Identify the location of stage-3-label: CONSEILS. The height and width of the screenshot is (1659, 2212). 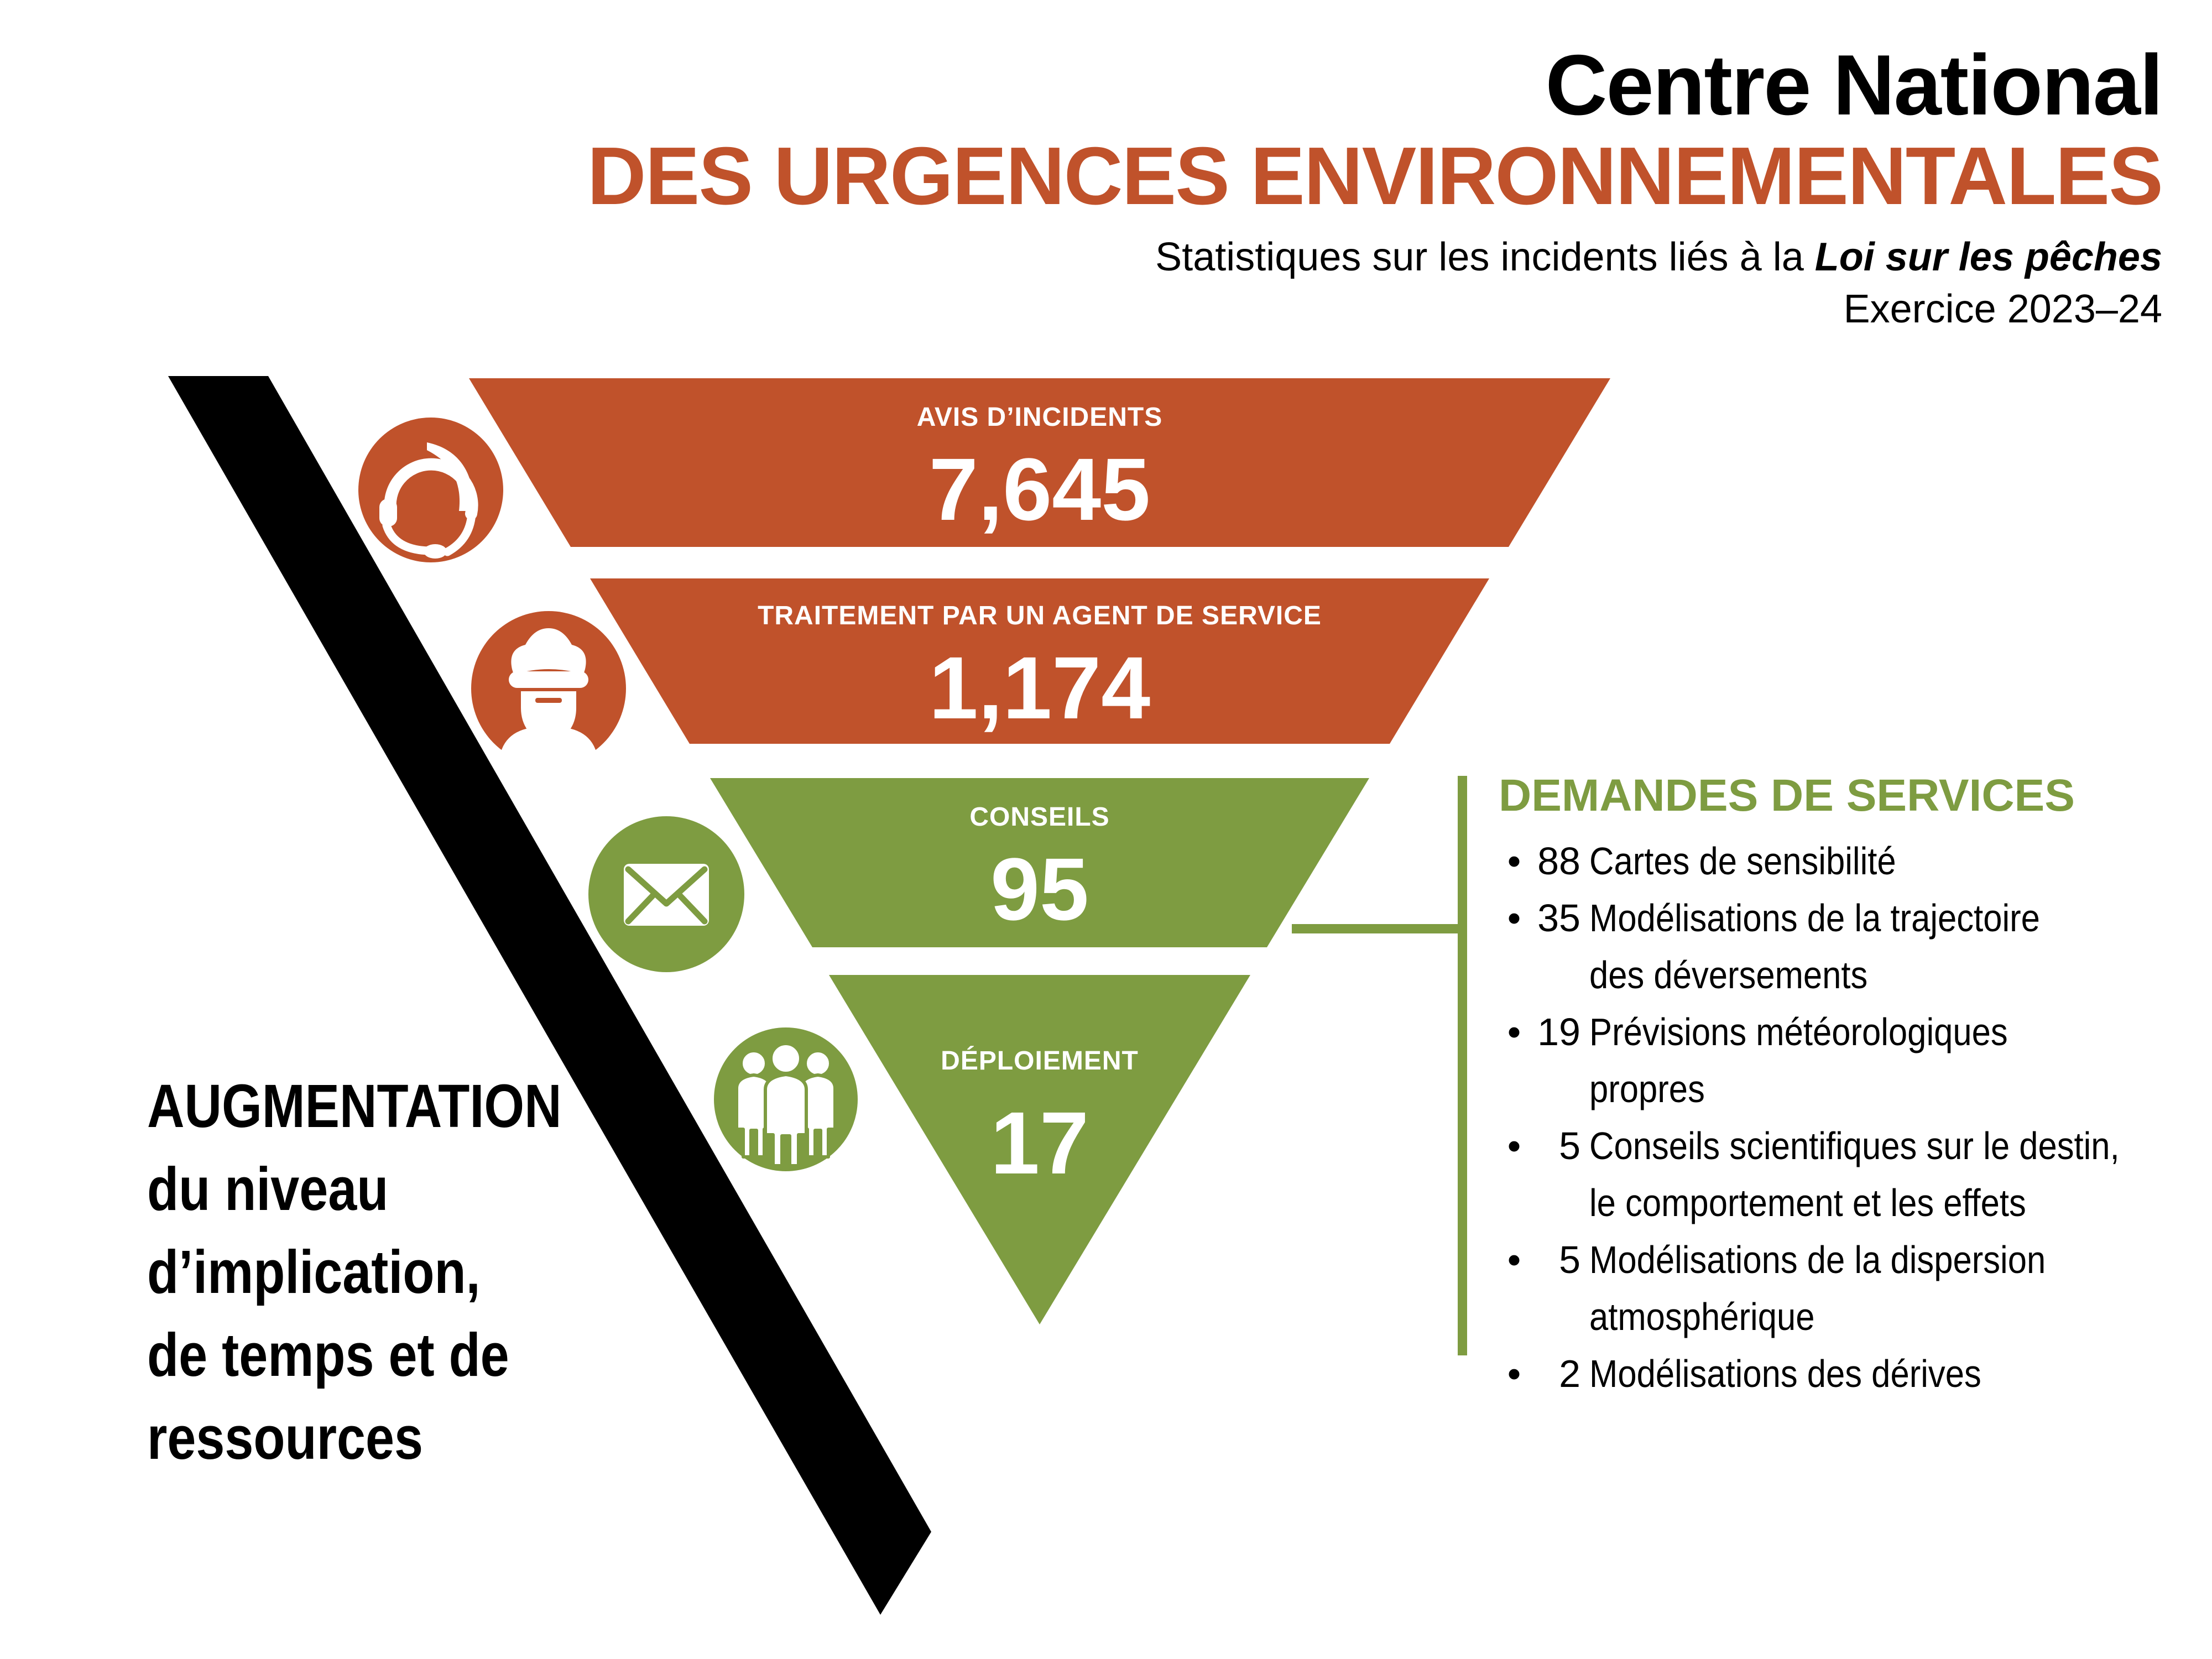
(1039, 817).